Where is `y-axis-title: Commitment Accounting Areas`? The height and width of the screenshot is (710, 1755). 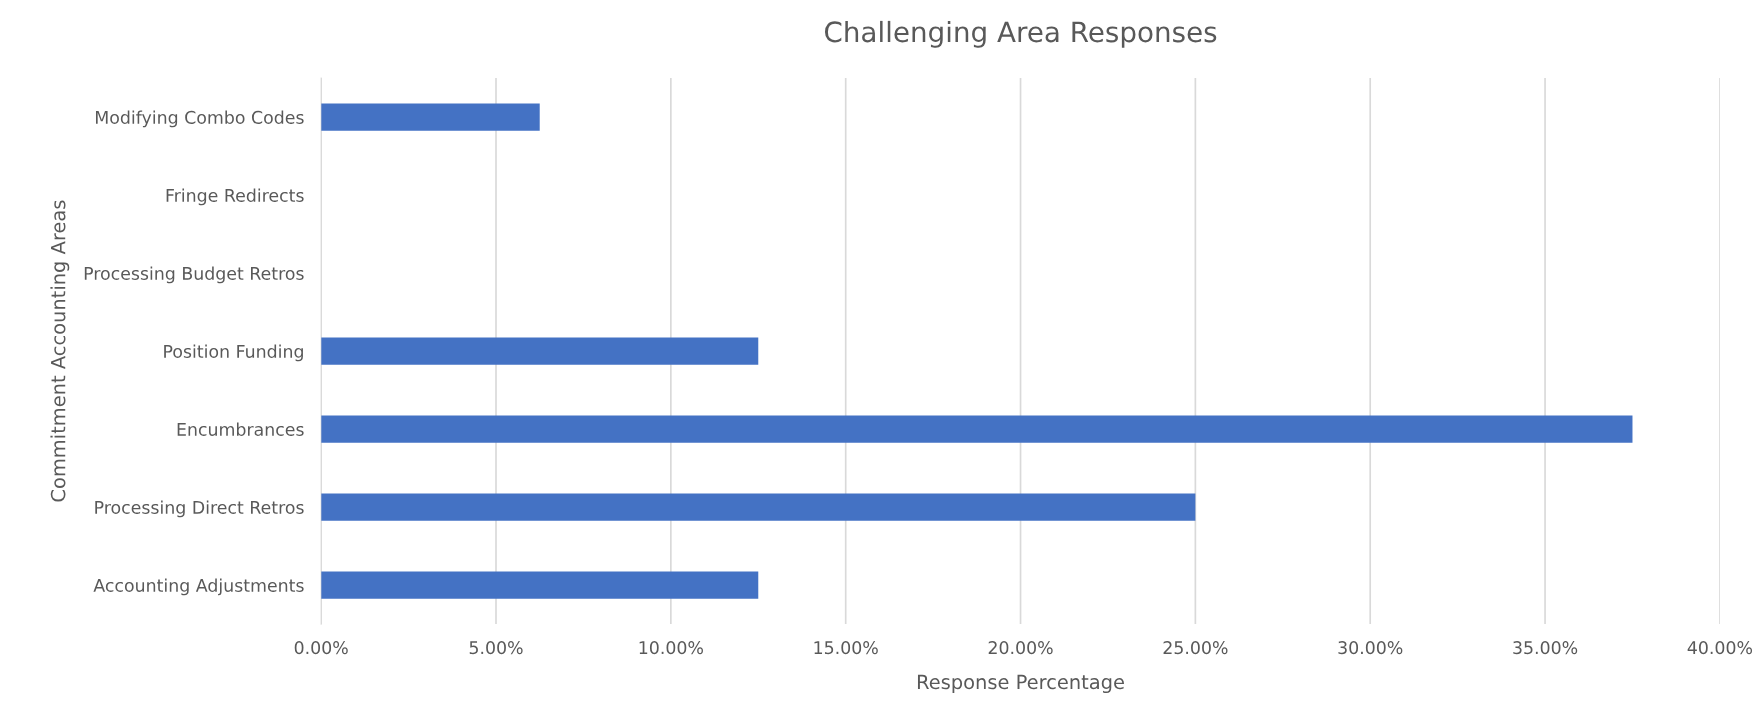 y-axis-title: Commitment Accounting Areas is located at coordinates (60, 351).